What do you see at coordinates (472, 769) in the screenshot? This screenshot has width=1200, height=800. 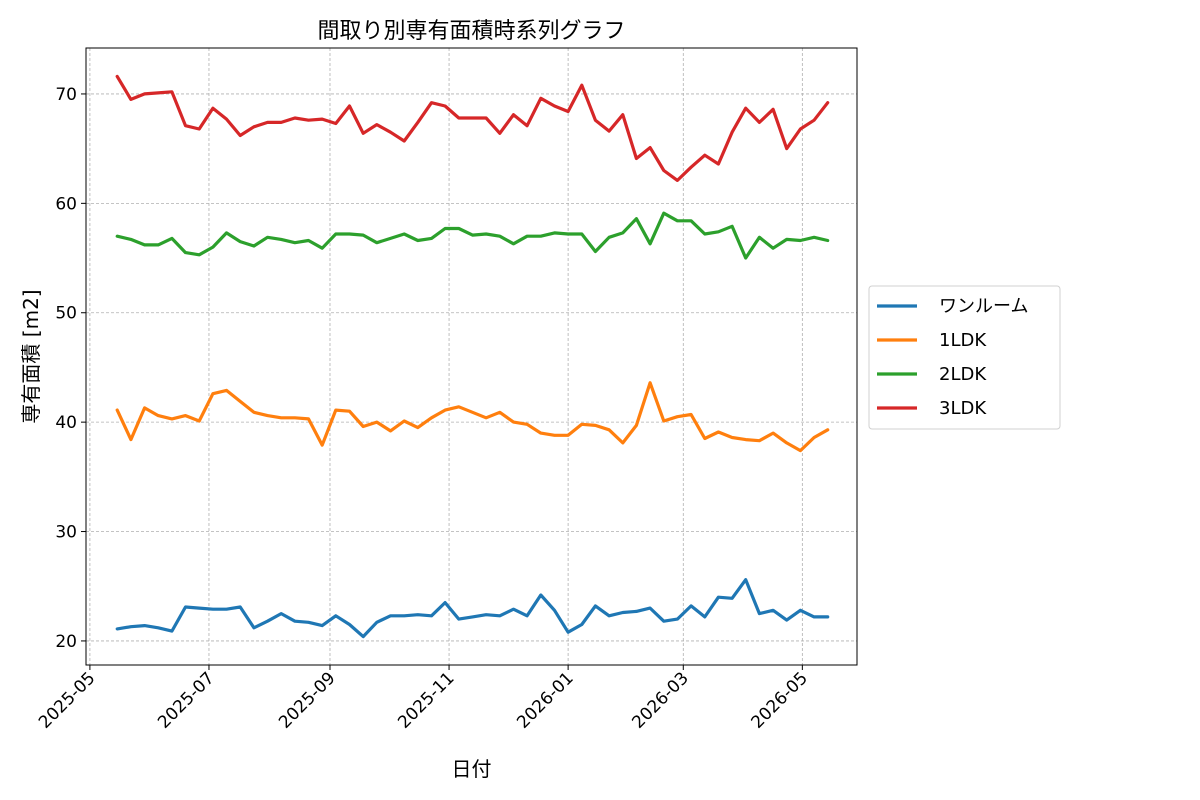 I see `x-axis-title: 日付` at bounding box center [472, 769].